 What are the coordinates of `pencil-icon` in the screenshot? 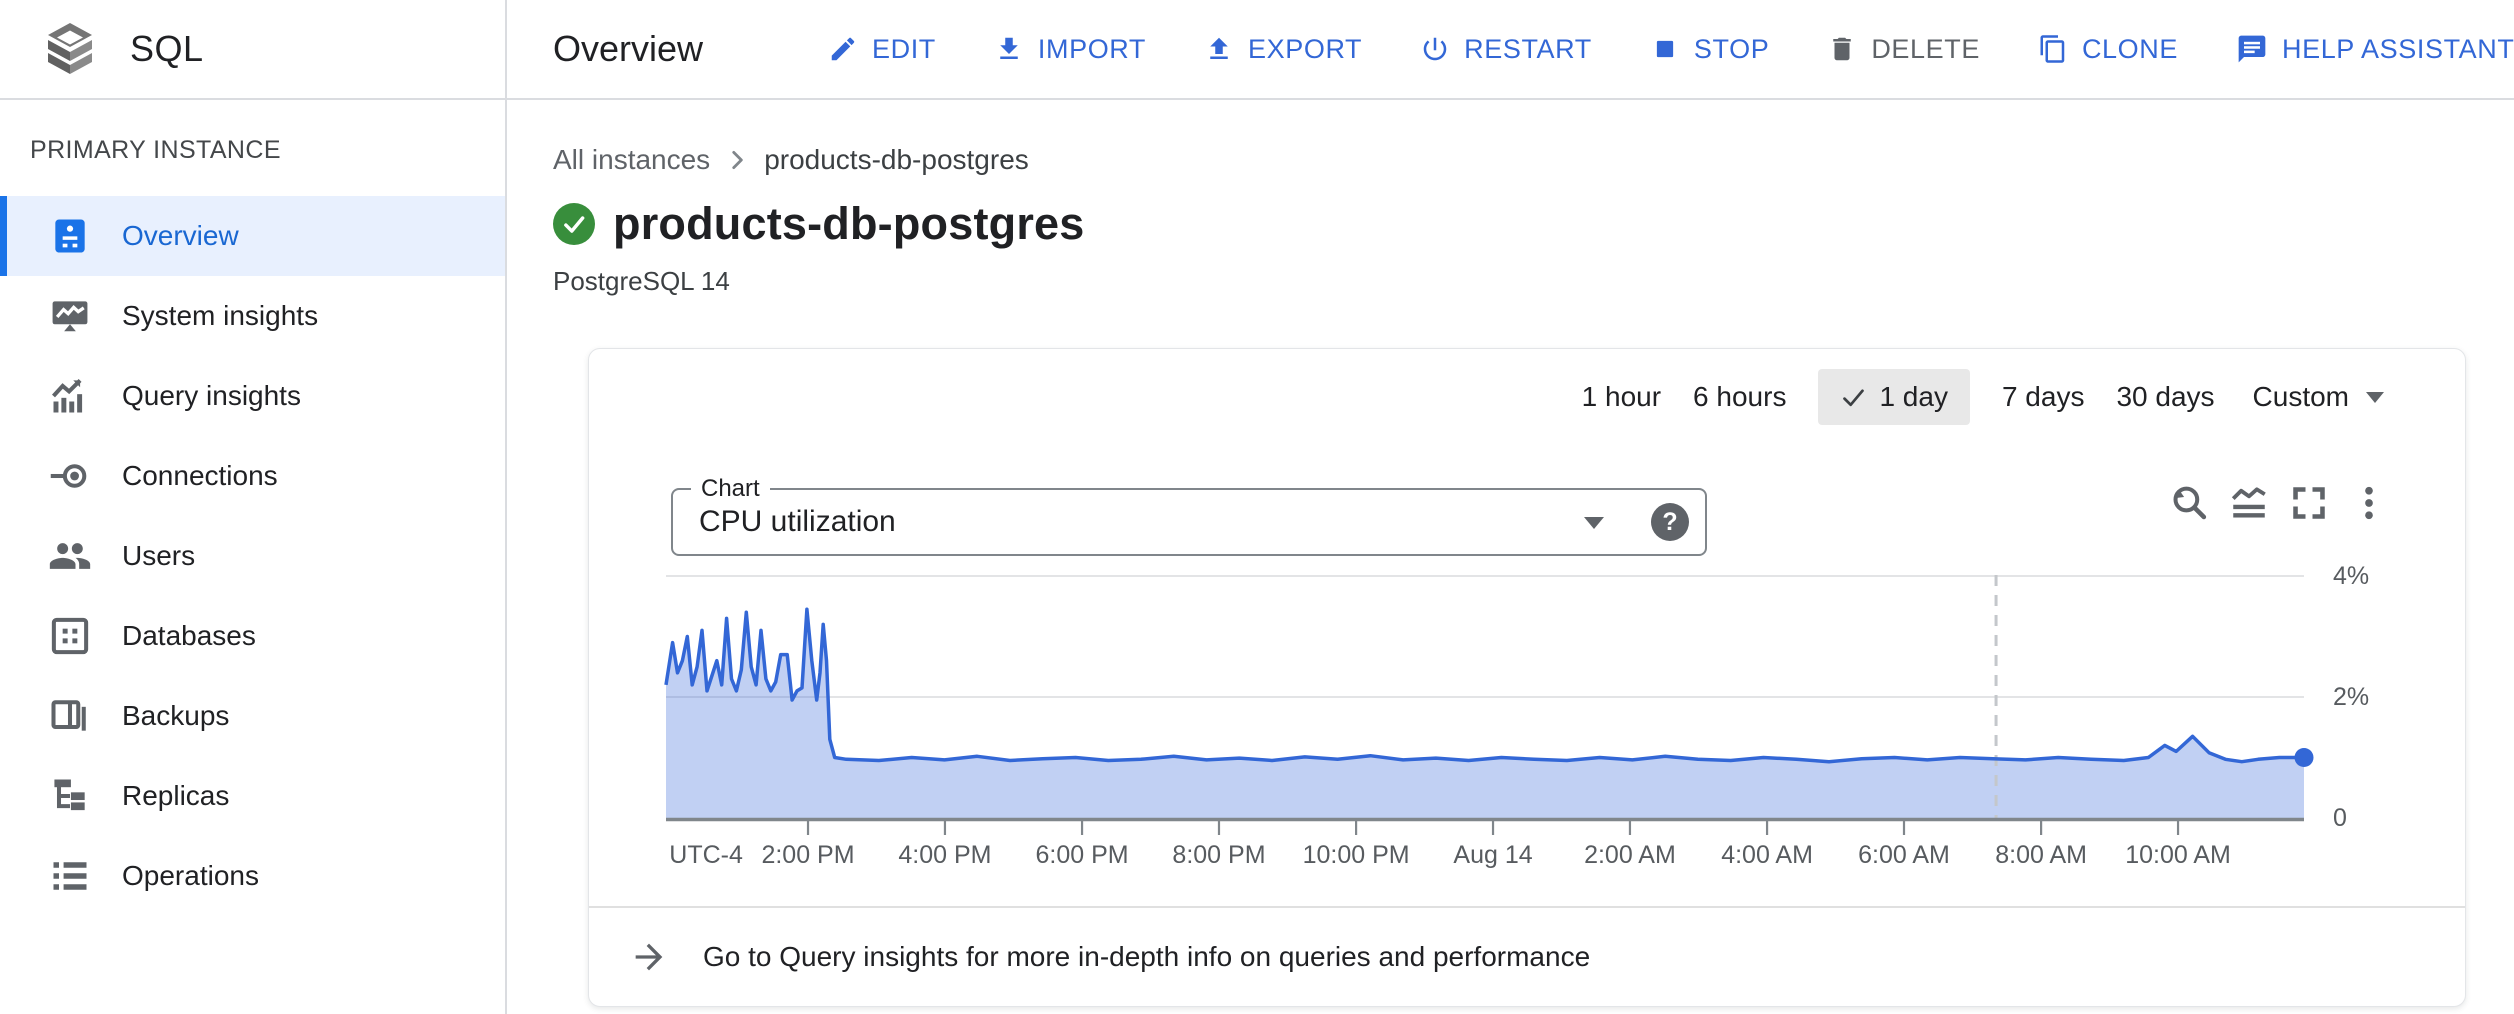 It's located at (843, 49).